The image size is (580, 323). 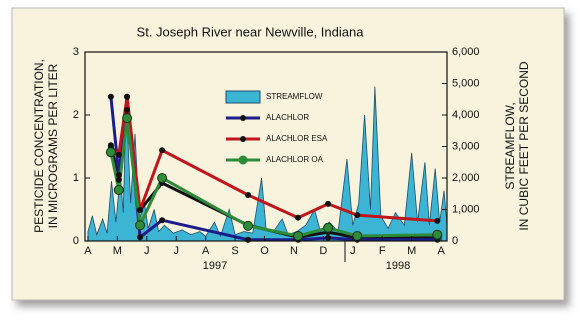 I want to click on y-label-line: IN MICROGRAMS PER LITER, so click(x=53, y=145).